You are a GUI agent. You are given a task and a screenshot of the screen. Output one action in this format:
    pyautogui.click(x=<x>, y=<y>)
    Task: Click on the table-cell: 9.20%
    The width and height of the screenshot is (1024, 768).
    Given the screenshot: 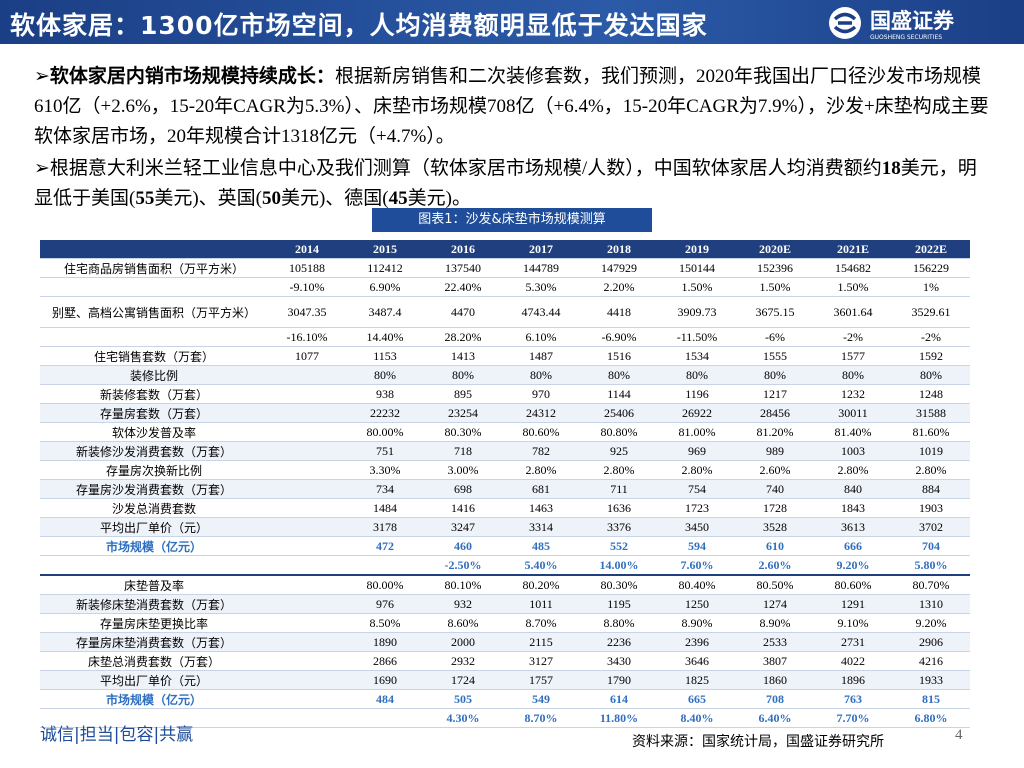 What is the action you would take?
    pyautogui.click(x=931, y=623)
    